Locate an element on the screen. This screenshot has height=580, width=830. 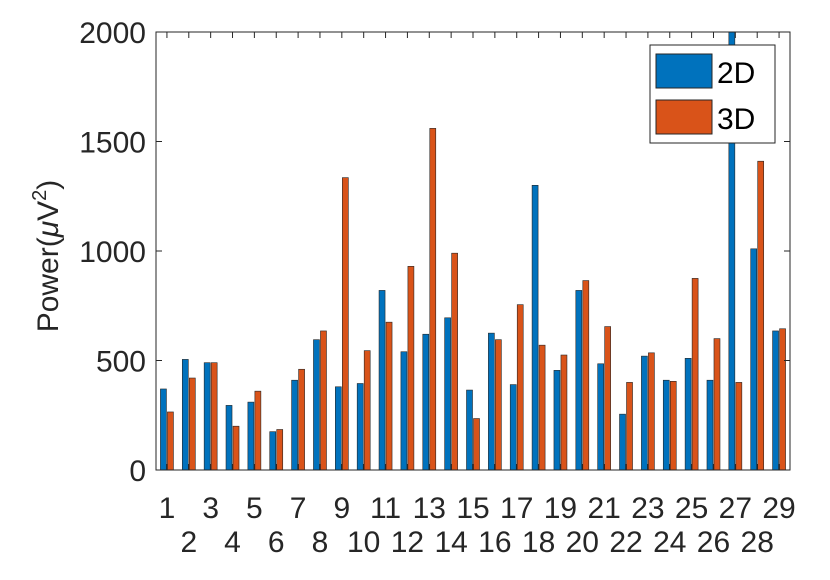
x-tick-label-2: 2 is located at coordinates (188, 542).